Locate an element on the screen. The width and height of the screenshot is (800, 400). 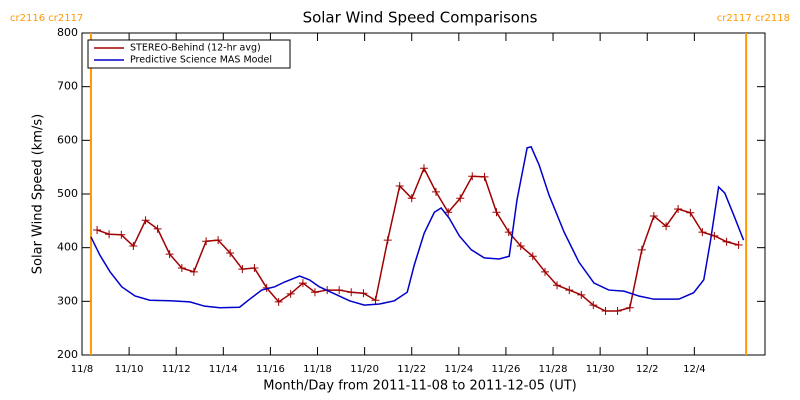
x-tick-label: 11/14 is located at coordinates (223, 369).